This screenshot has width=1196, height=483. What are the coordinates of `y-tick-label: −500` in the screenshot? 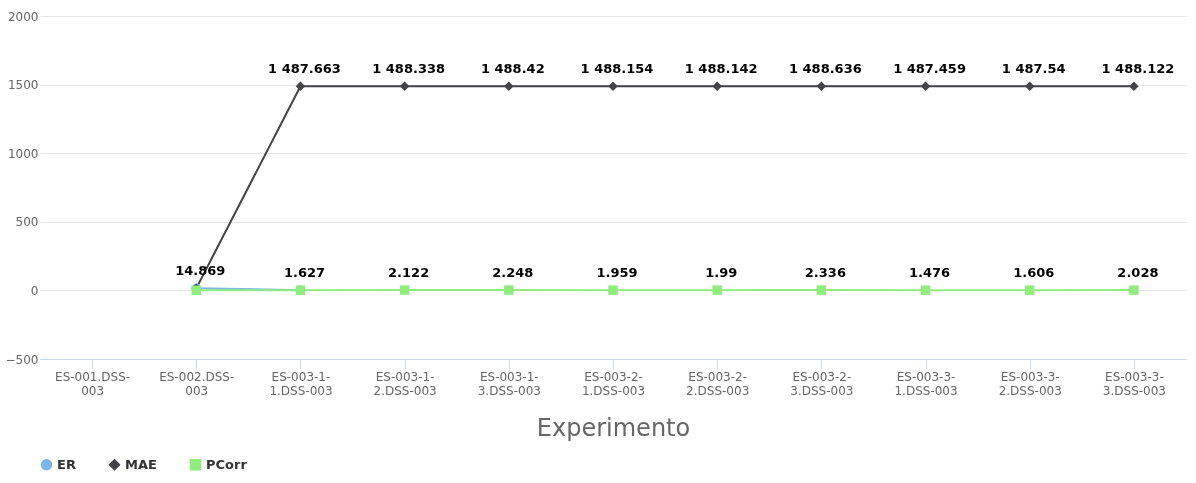 It's located at (22, 359).